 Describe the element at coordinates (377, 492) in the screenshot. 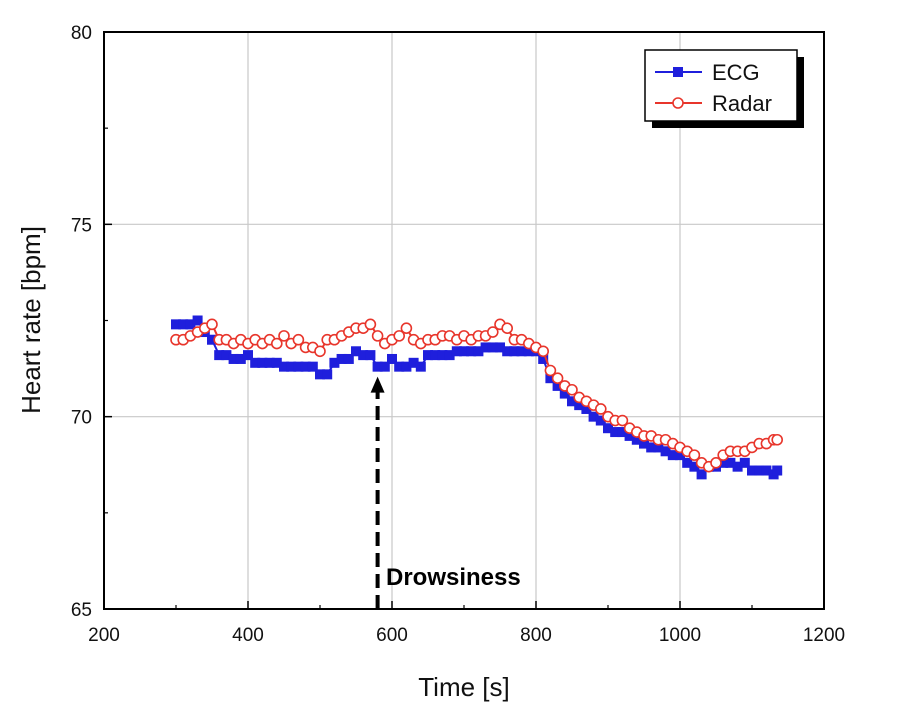

I see `annotation-layer` at that location.